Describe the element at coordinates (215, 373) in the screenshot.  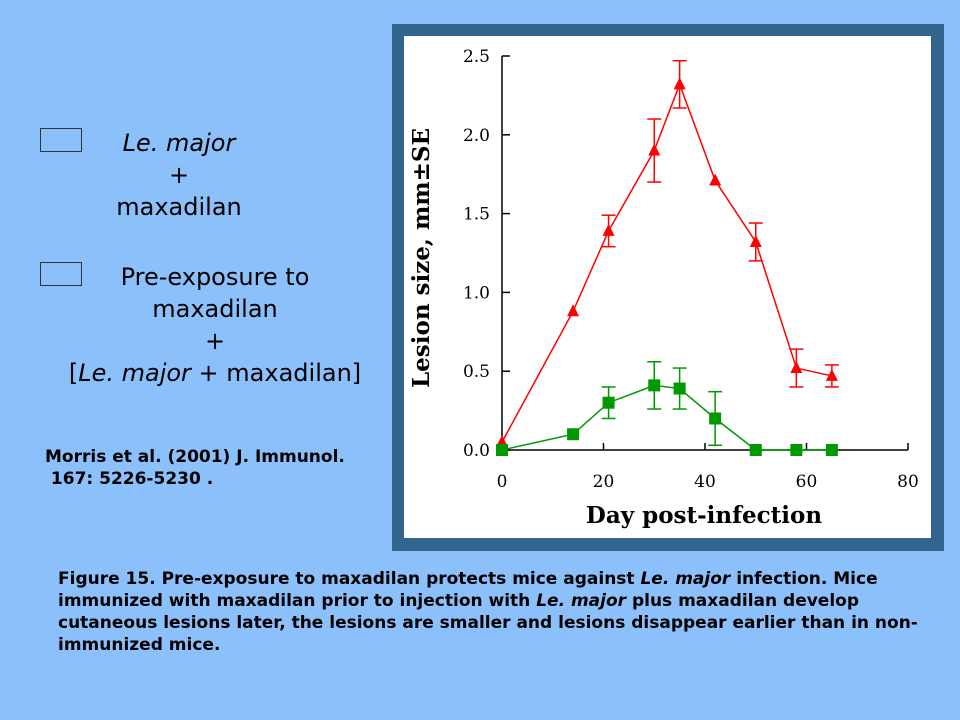
I see `legend-line: [Le. major + maxadilan]` at that location.